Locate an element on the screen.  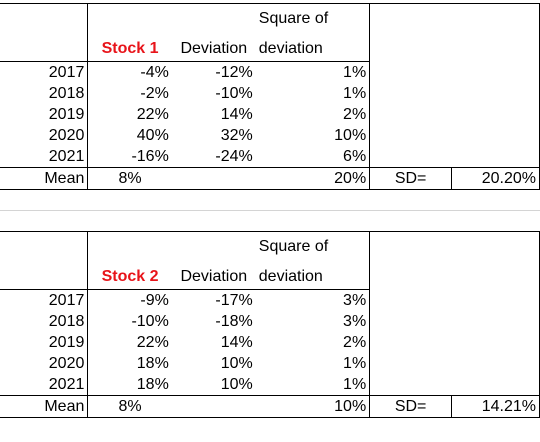
sd-value: 20.20% is located at coordinates (495, 178).